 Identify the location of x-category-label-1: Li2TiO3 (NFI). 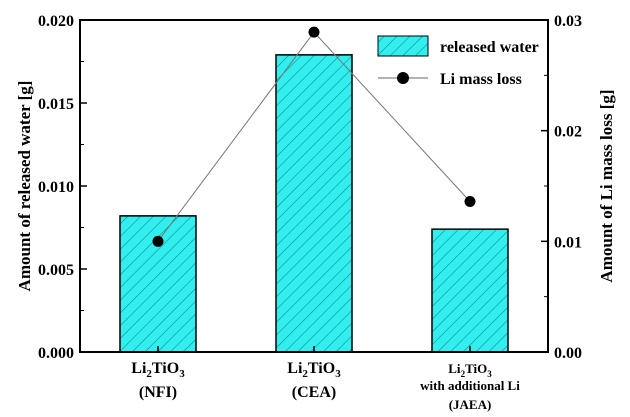
(158, 380).